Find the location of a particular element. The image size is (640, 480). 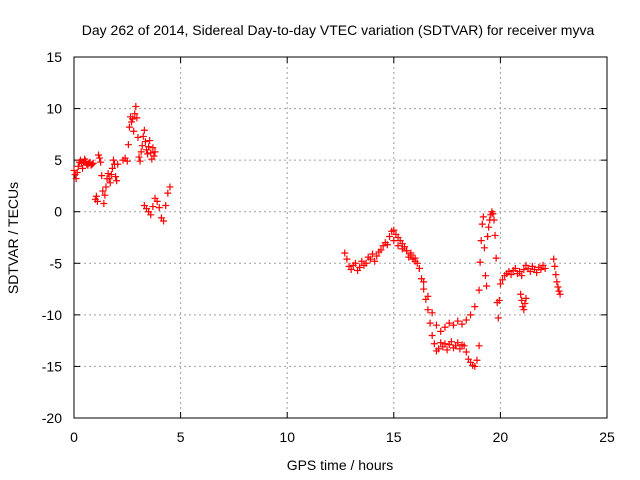

y-tick-label: -20 is located at coordinates (52, 418).